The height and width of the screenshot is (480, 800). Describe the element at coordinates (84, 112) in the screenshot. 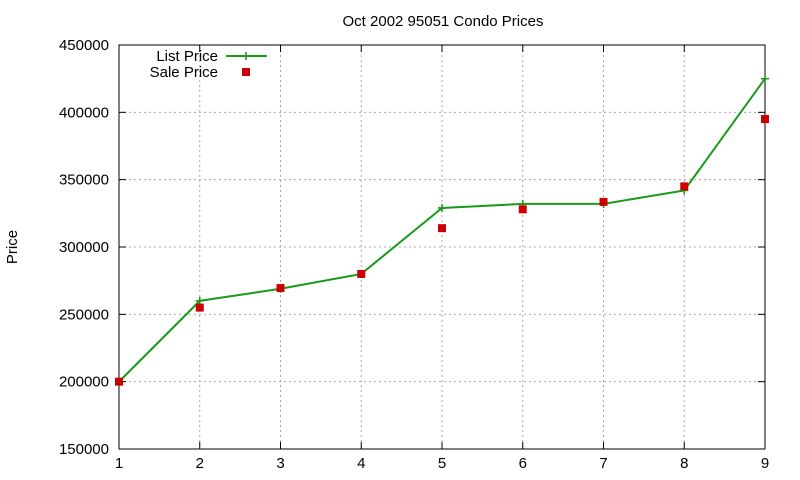

I see `y-tick-label: 400000` at that location.